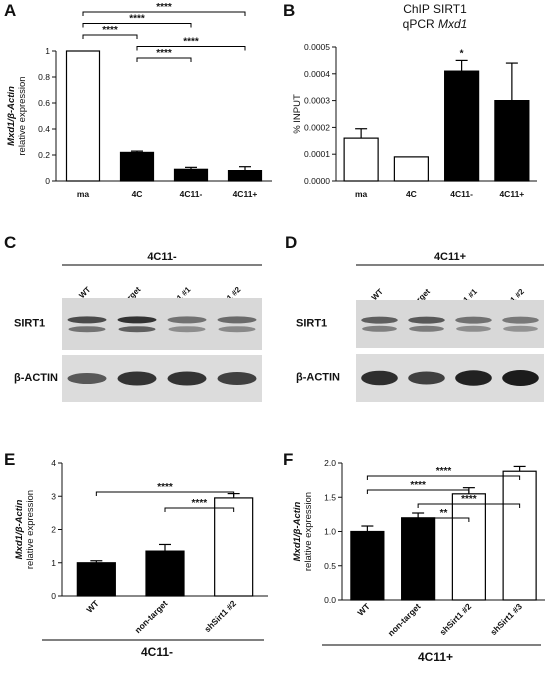 This screenshot has width=550, height=678. Describe the element at coordinates (450, 257) in the screenshot. I see `blot-group-label: 4C11+` at that location.